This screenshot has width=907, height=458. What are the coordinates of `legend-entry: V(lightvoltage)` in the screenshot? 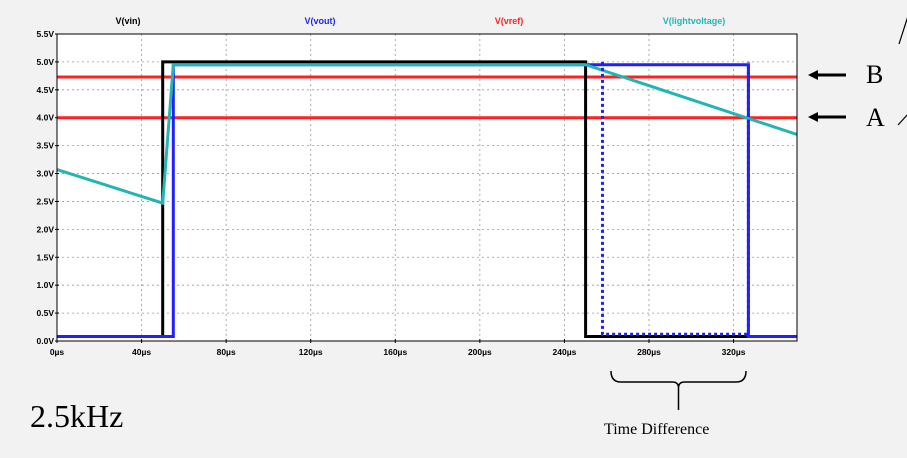 It's located at (694, 21).